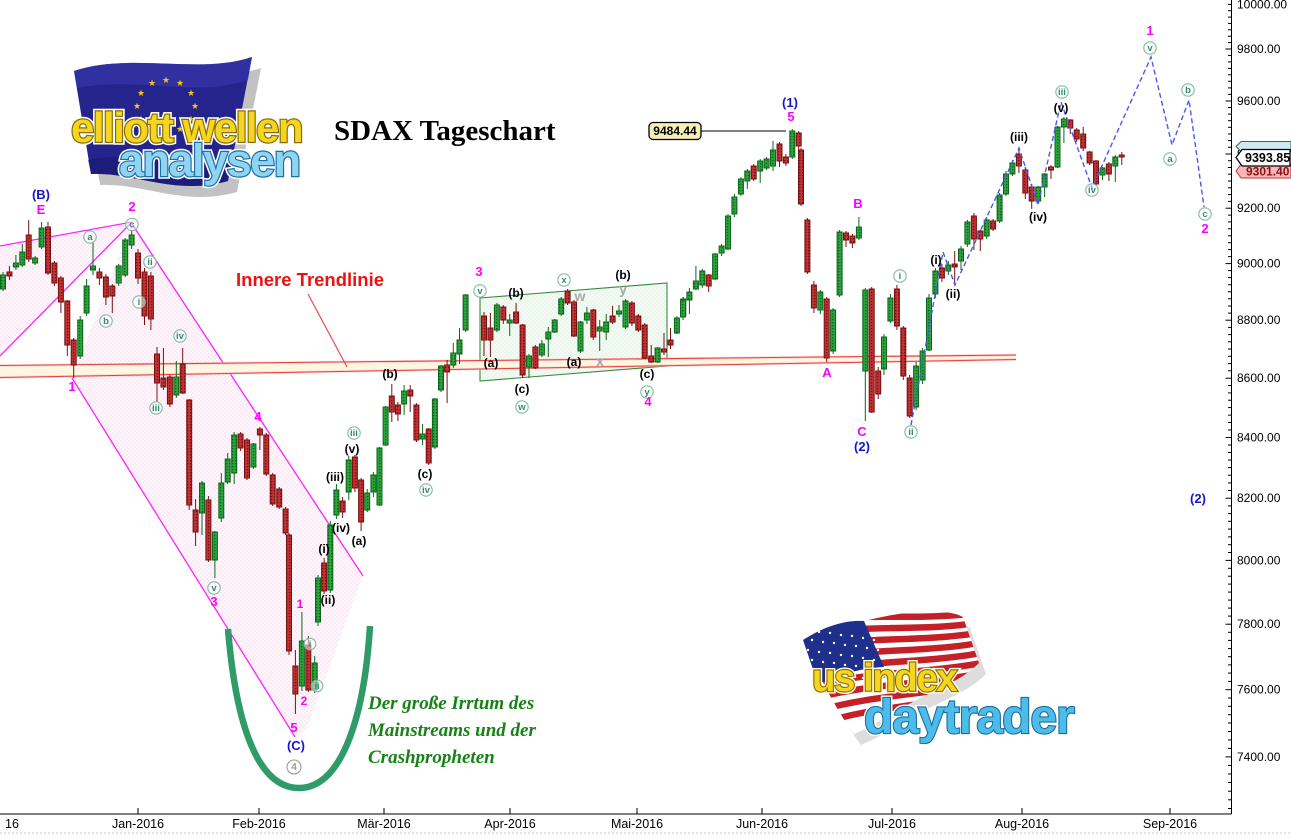  I want to click on svg-text: 9000.00, so click(1259, 264).